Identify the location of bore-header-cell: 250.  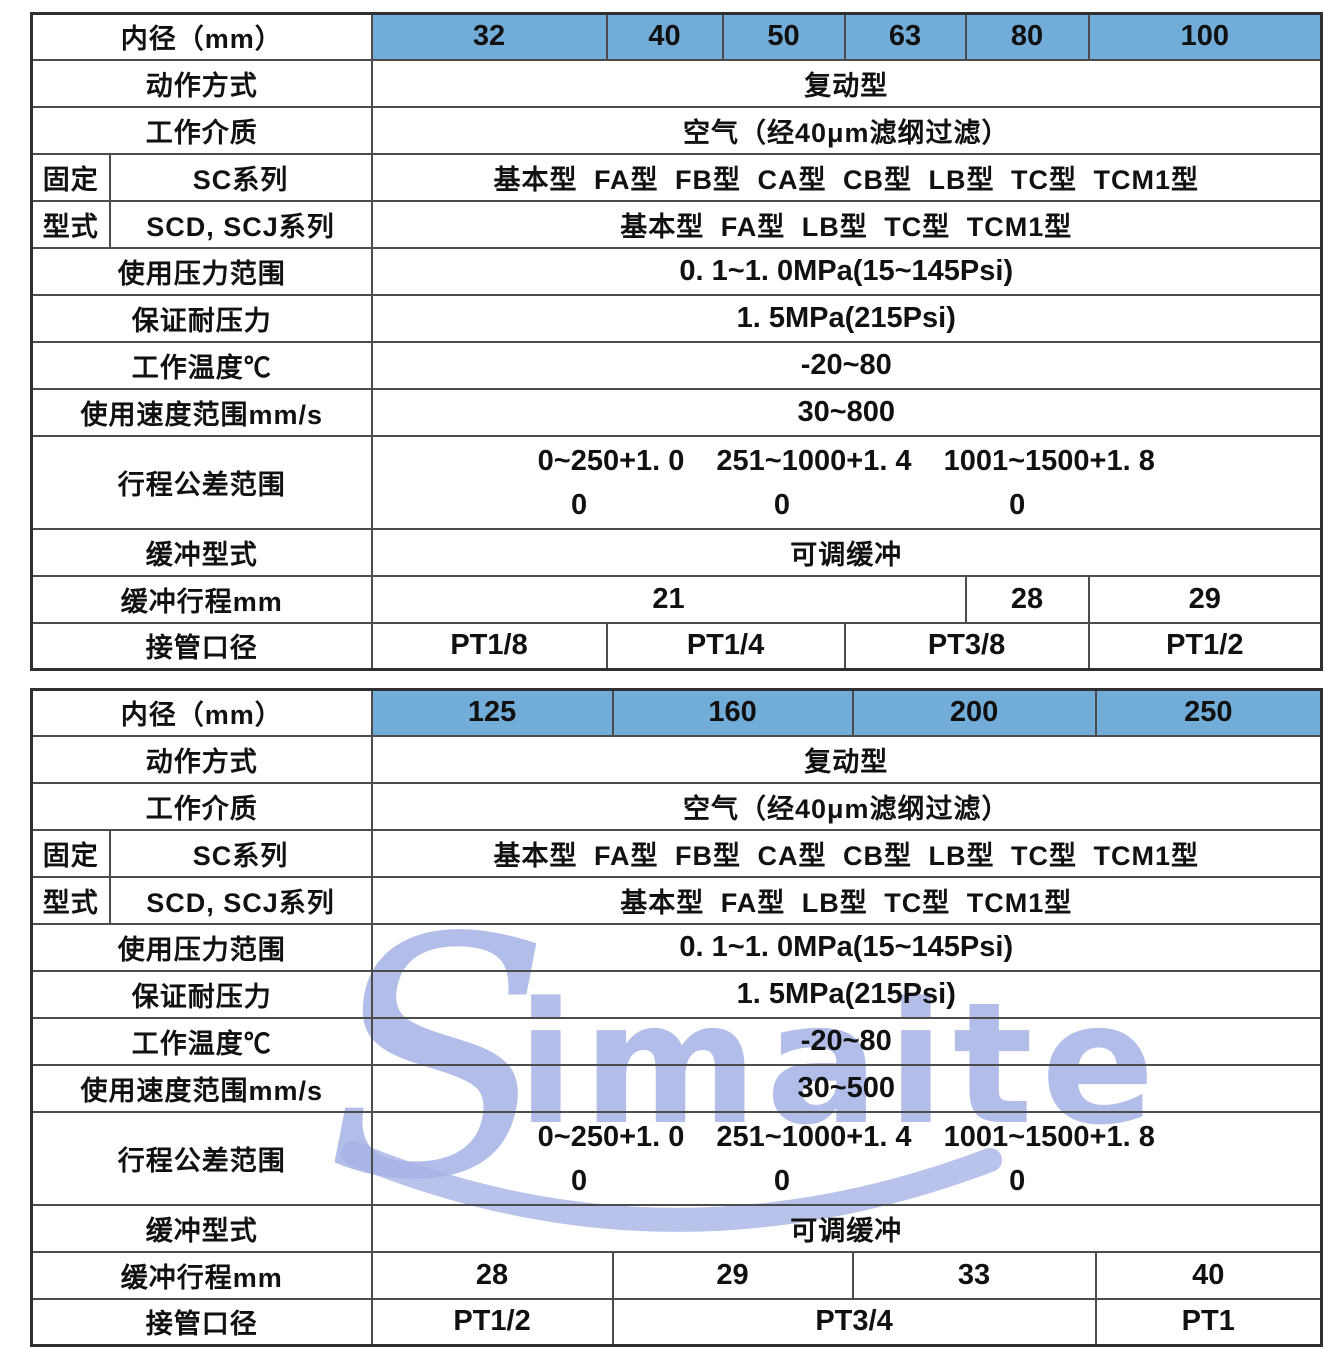
(1208, 712).